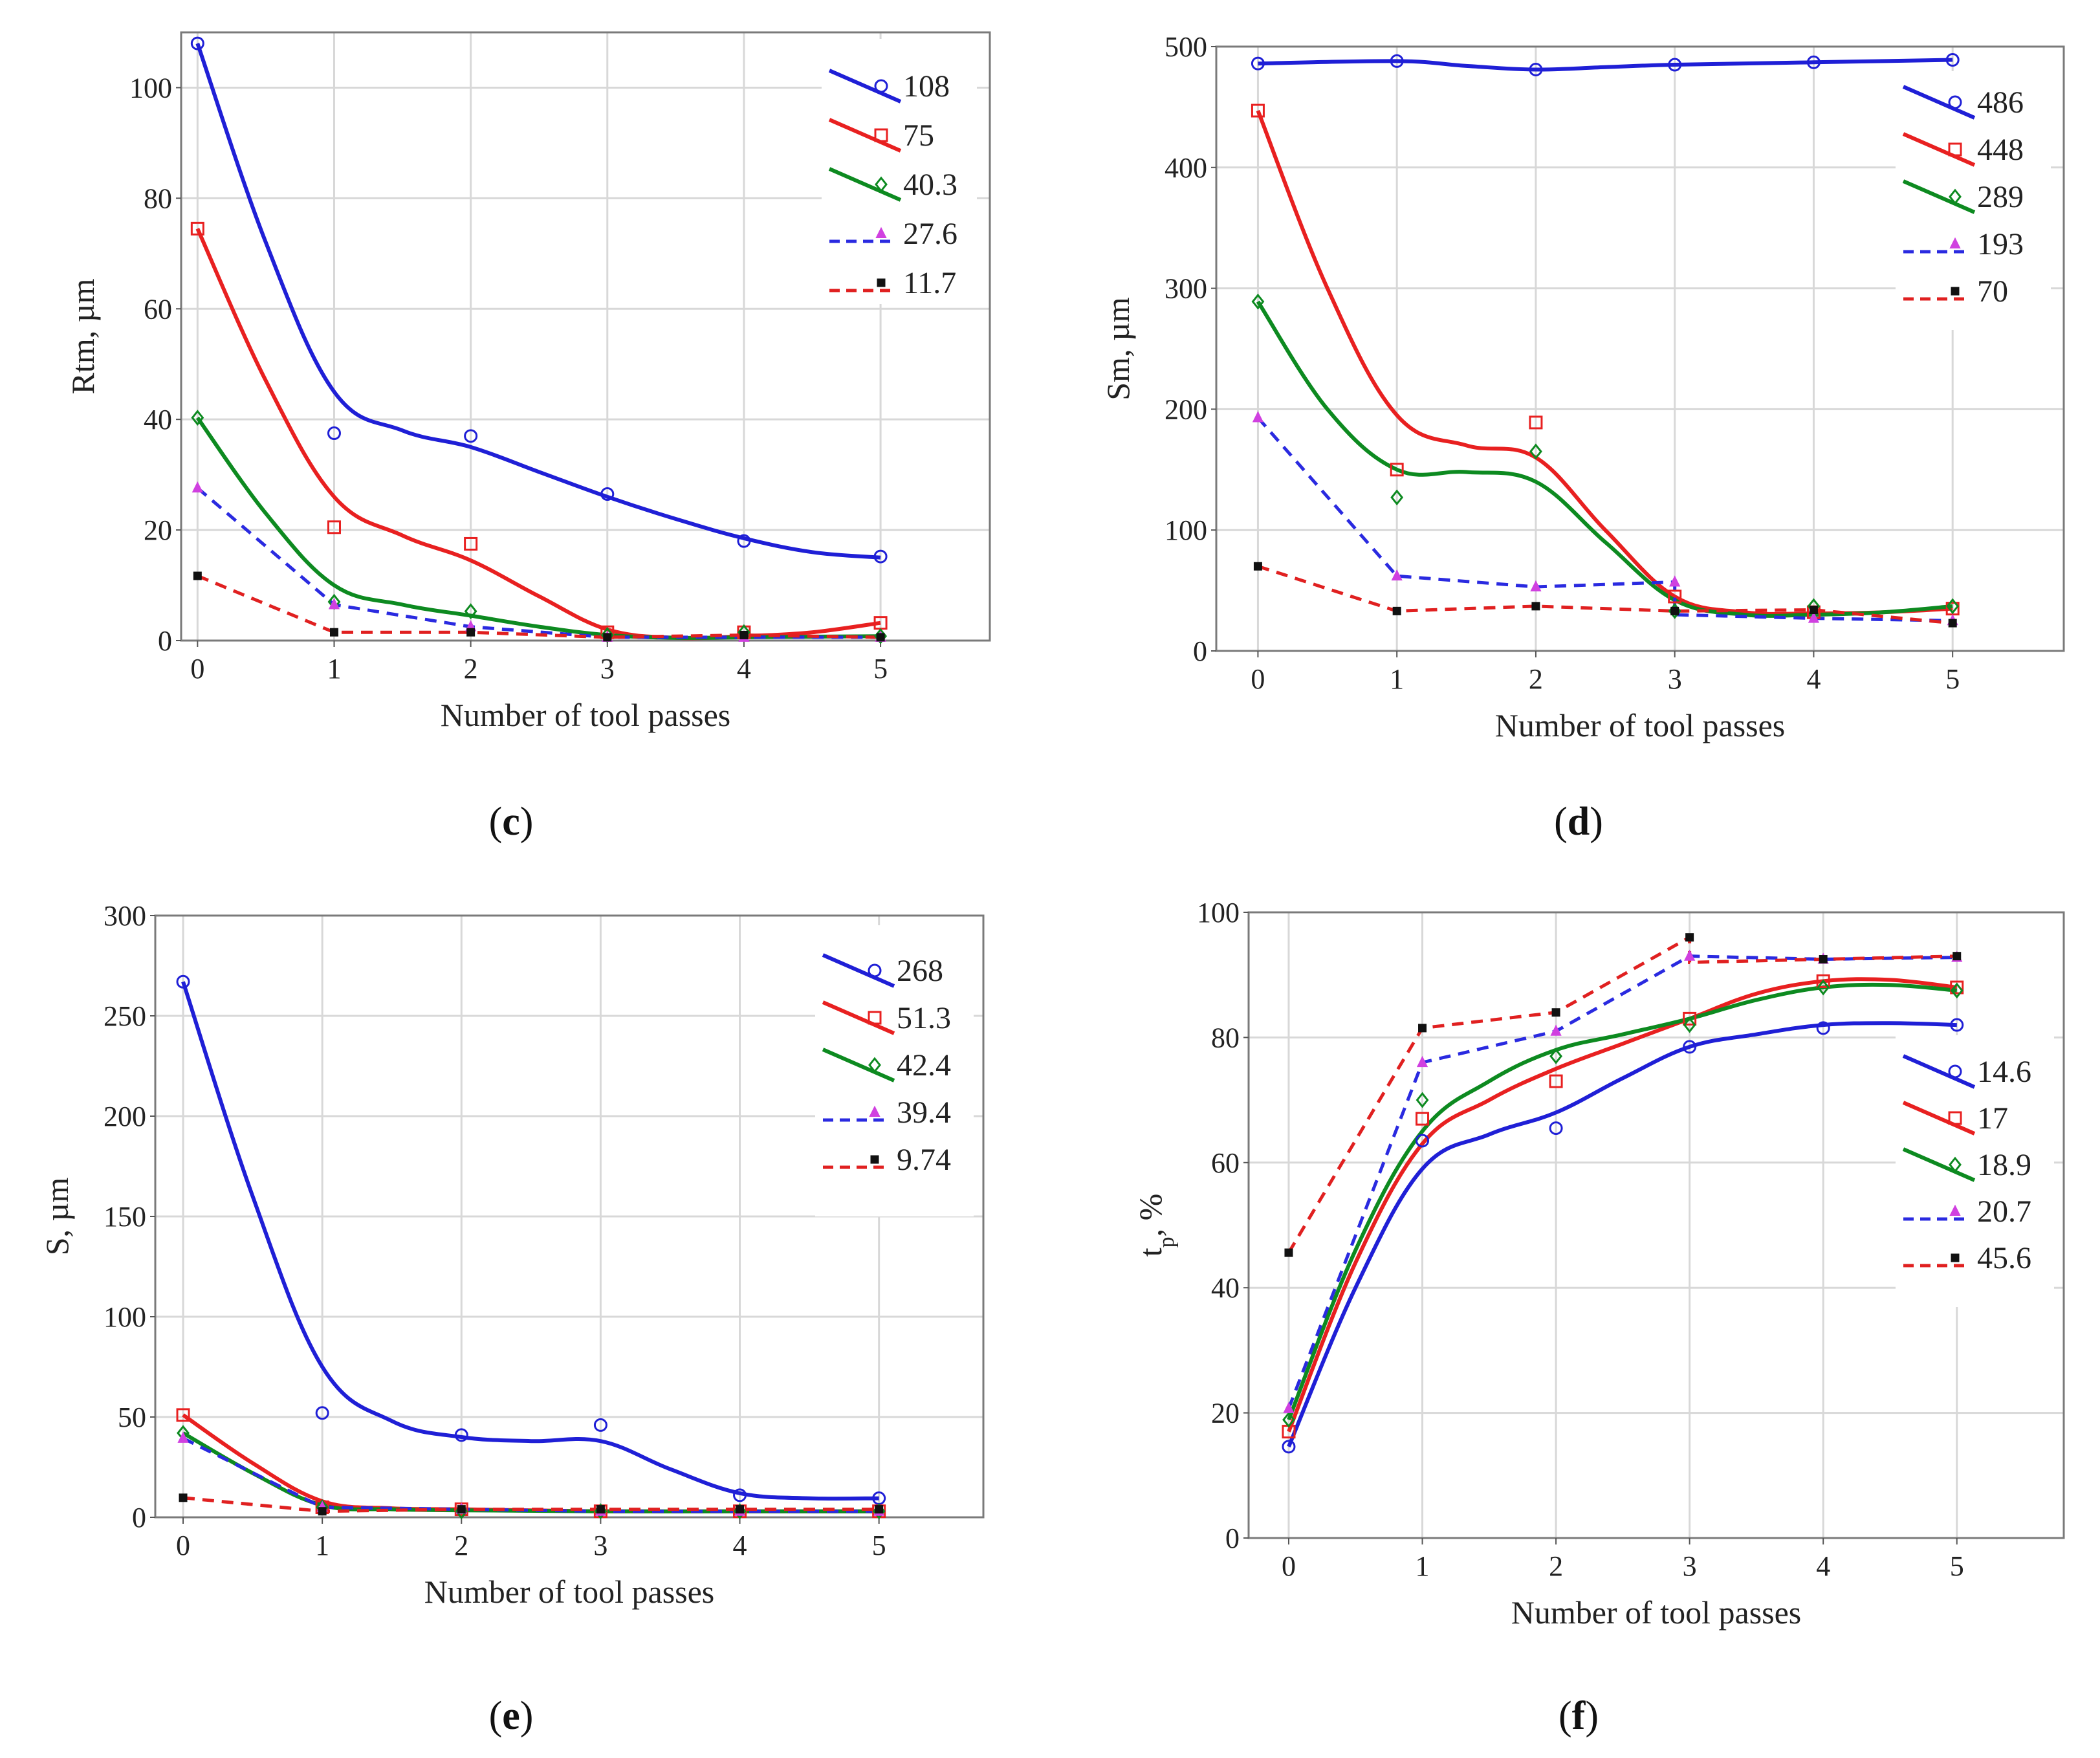  Describe the element at coordinates (530, 1504) in the screenshot. I see `series-line-9.74` at that location.